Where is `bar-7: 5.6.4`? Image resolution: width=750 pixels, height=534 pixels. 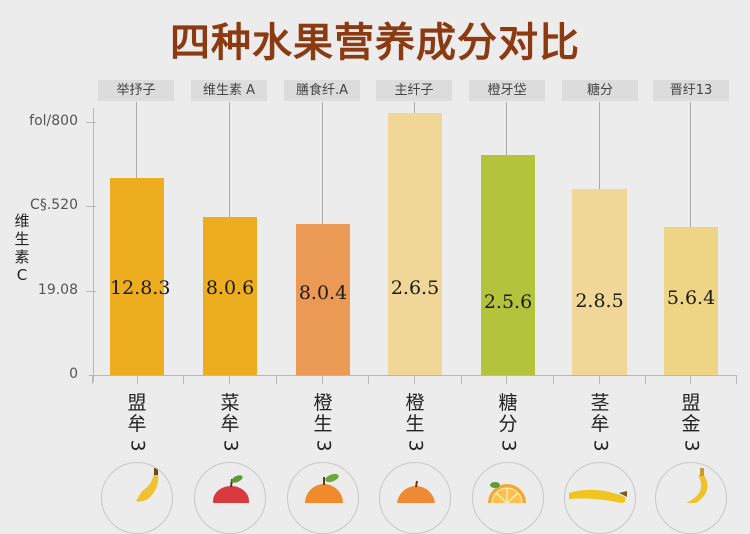
bar-7: 5.6.4 is located at coordinates (691, 301).